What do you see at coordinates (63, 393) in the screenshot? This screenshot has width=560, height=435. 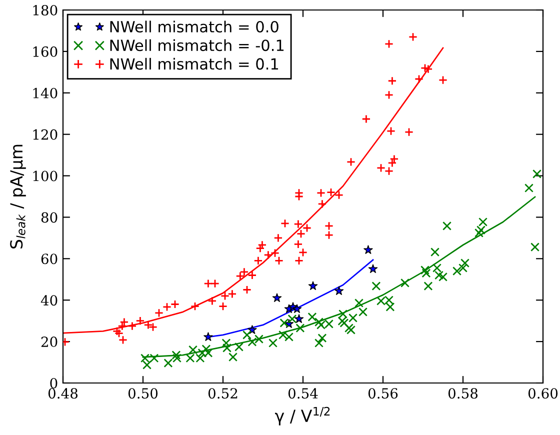 I see `x-tick-label: 0.48` at bounding box center [63, 393].